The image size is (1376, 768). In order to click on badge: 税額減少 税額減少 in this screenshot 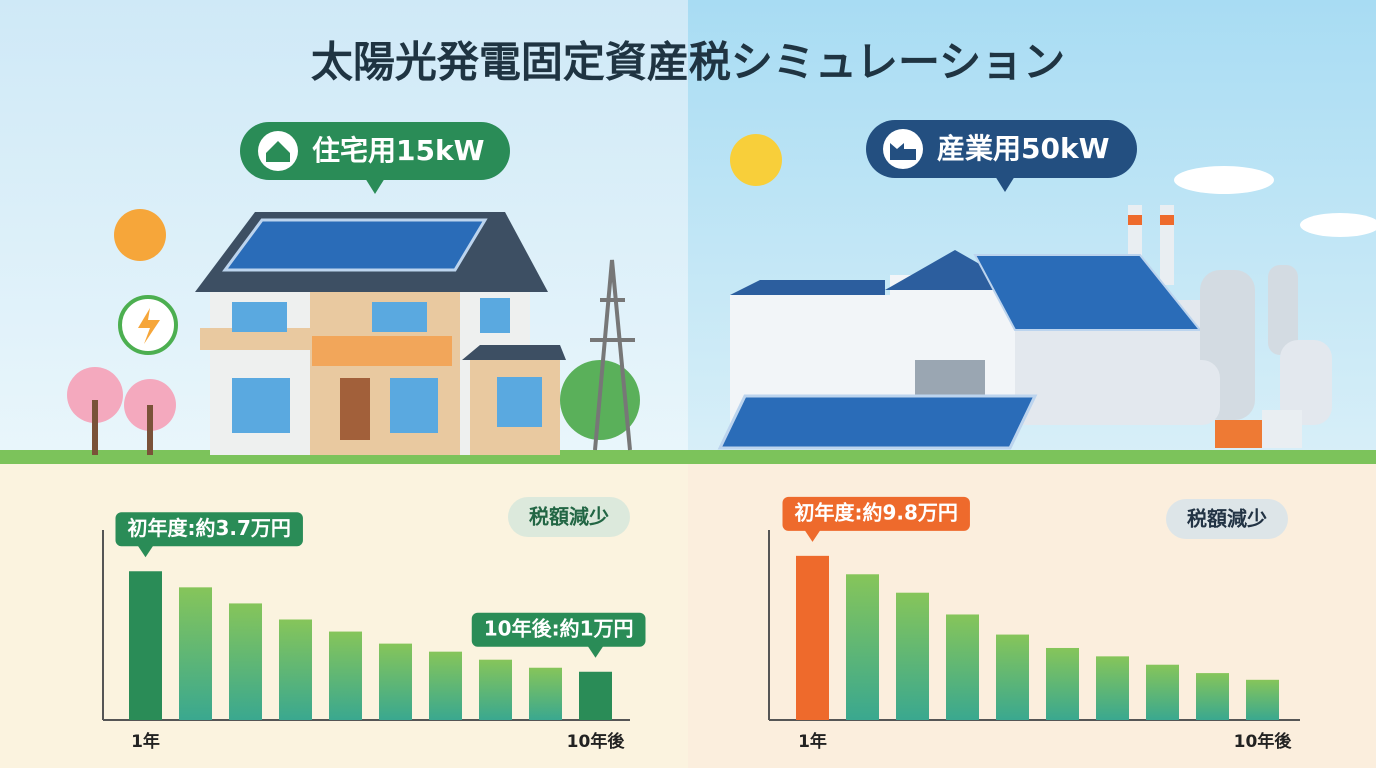, I will do `click(898, 518)`.